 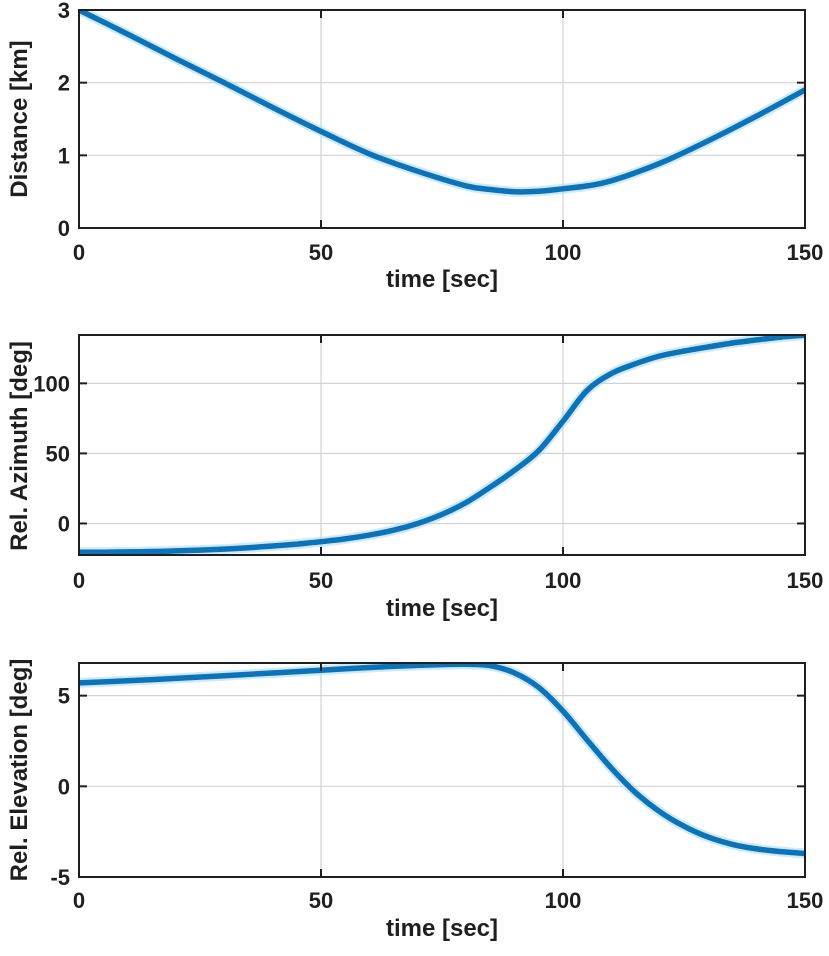 I want to click on distance-y-tick-label: 0, so click(x=64, y=228).